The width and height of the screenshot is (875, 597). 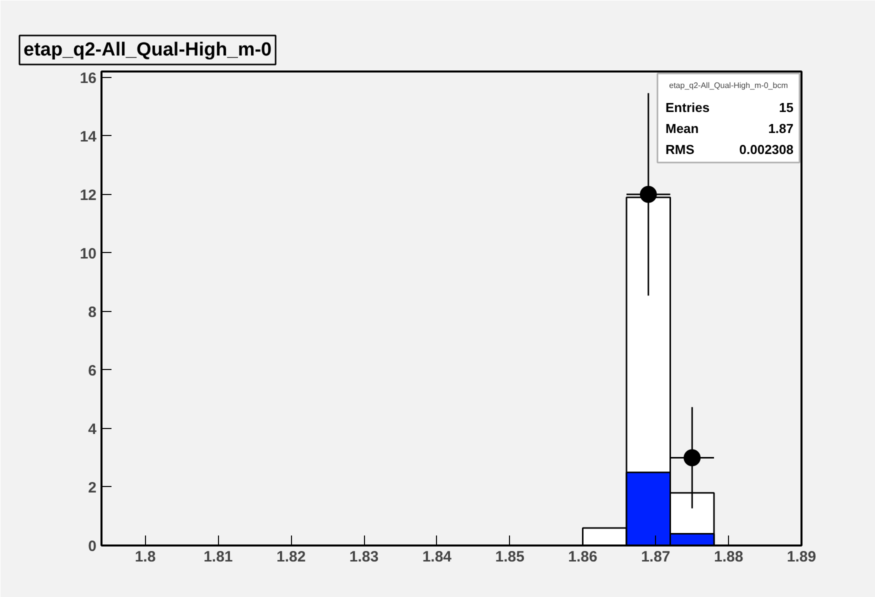 What do you see at coordinates (655, 557) in the screenshot?
I see `x-tick-label: 1.87` at bounding box center [655, 557].